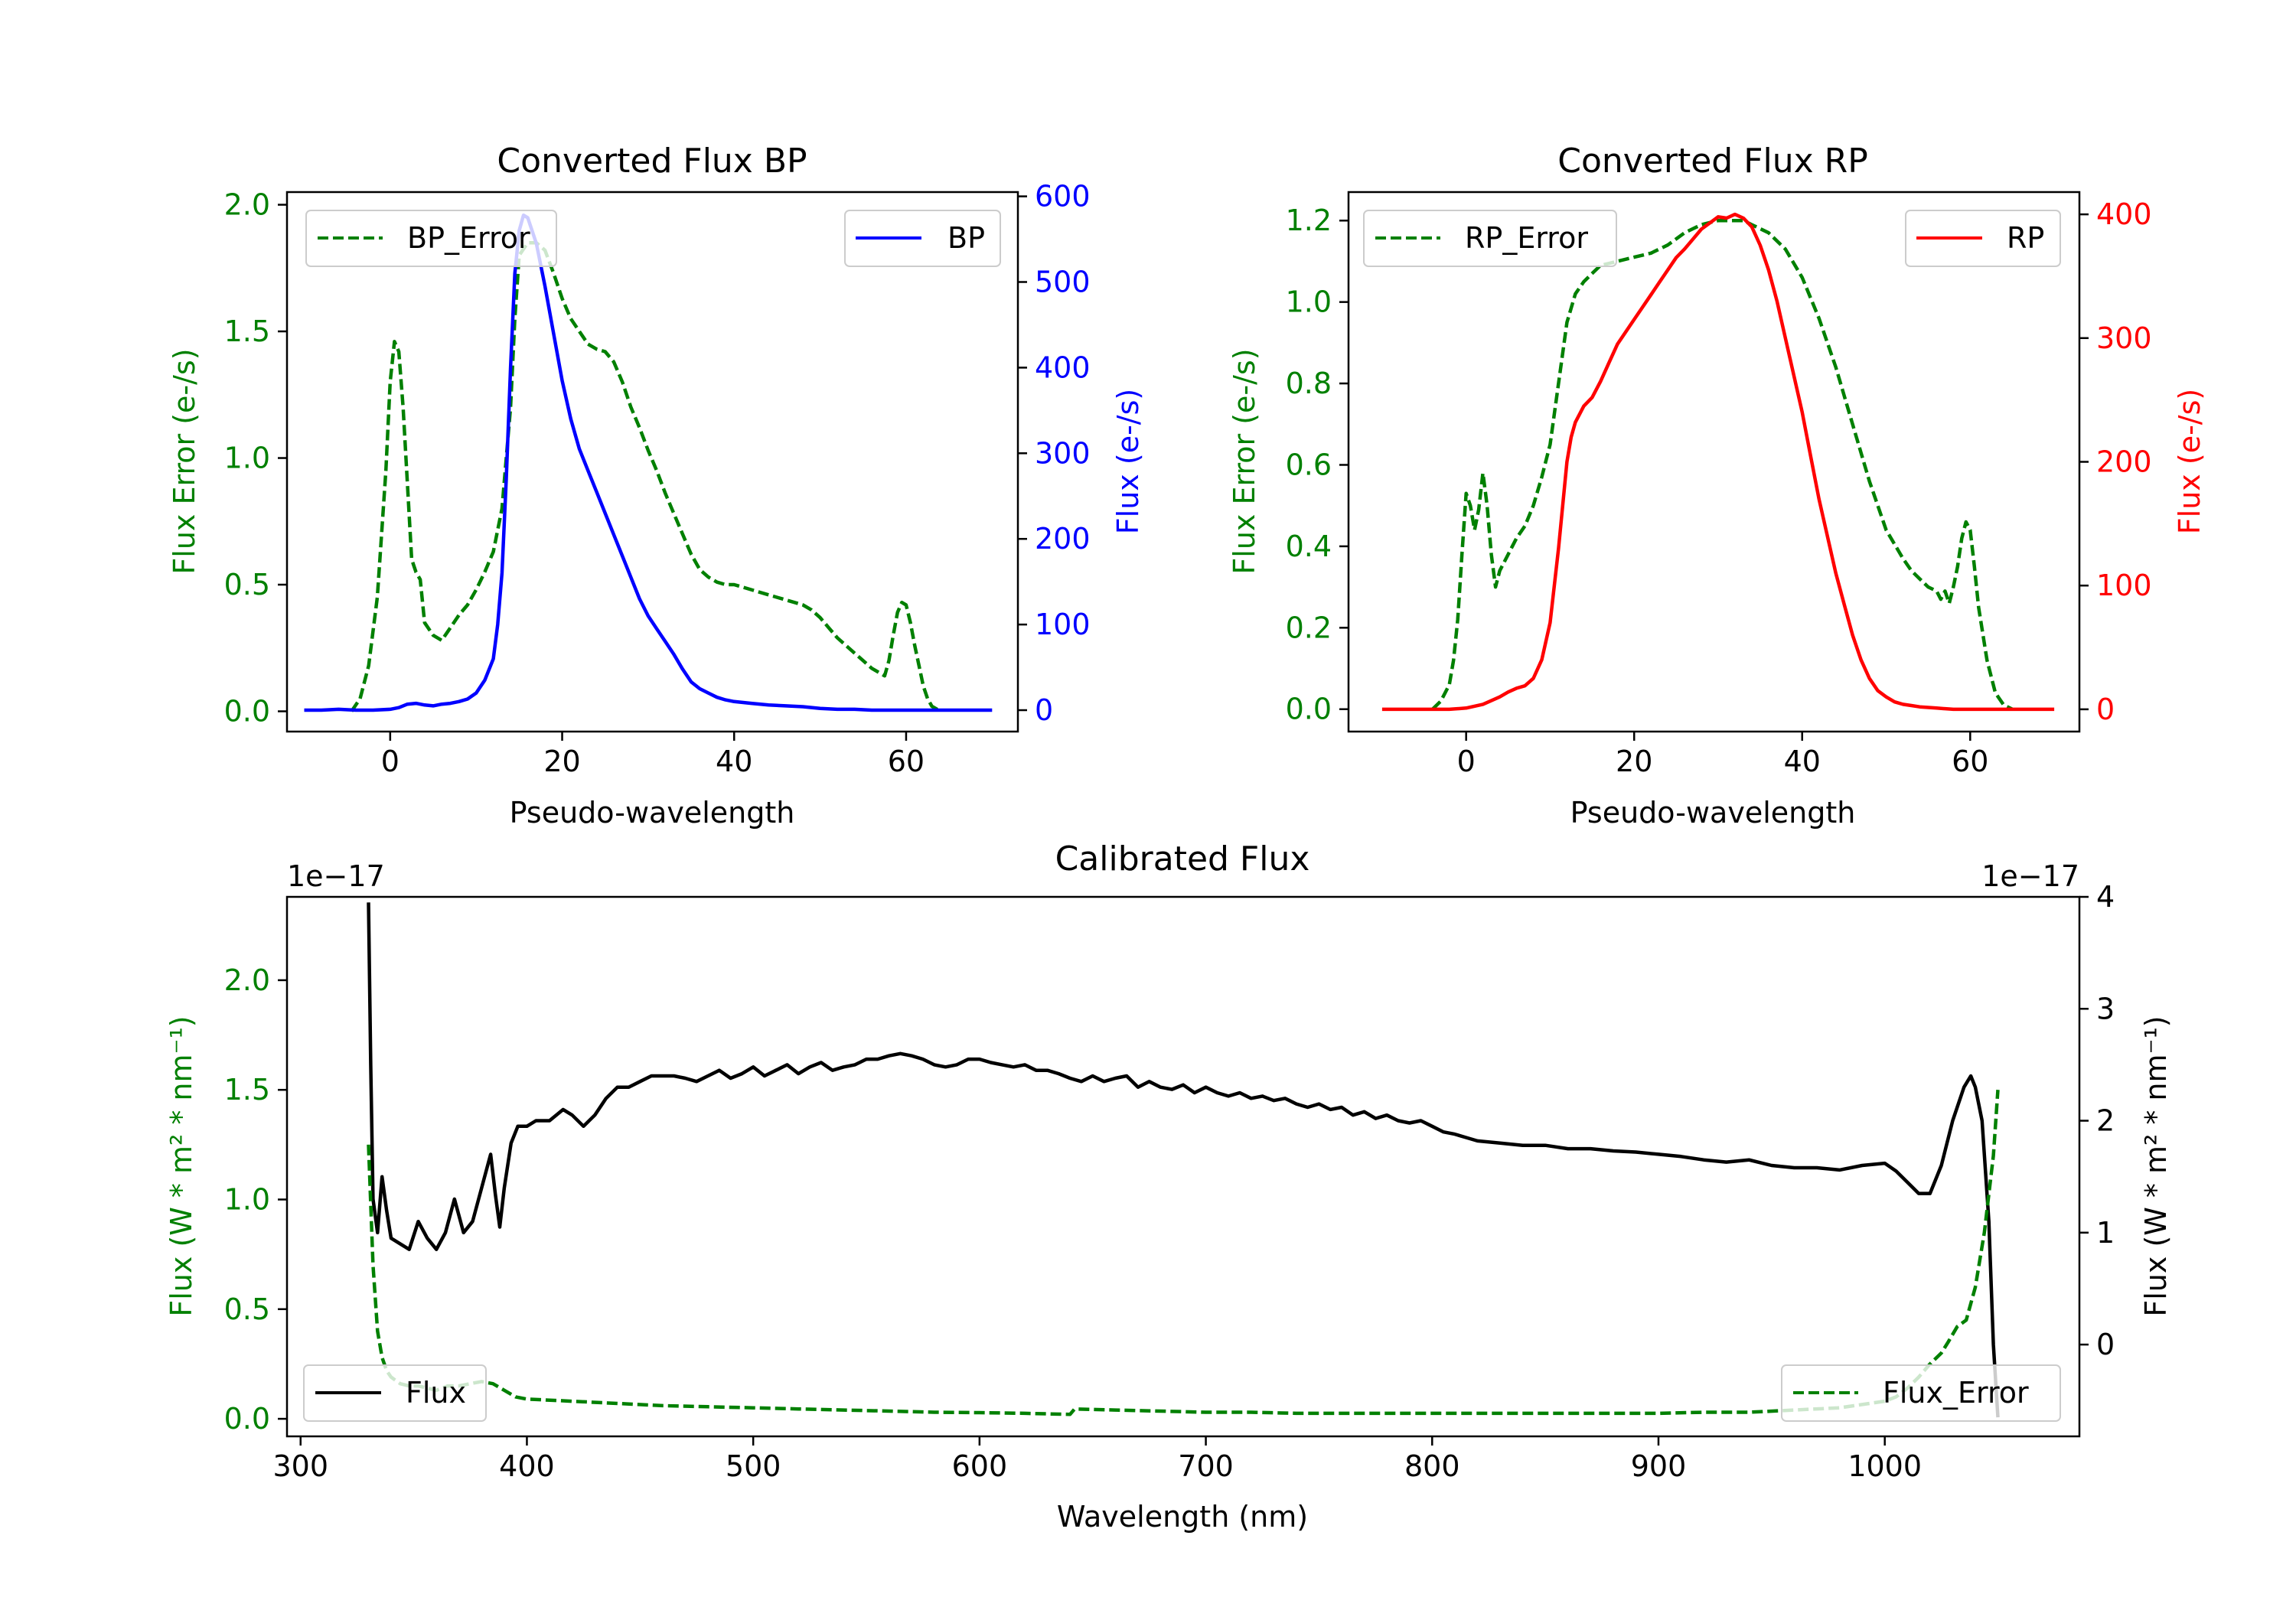  I want to click on cal-legend-error-label: Flux_Error, so click(1956, 1393).